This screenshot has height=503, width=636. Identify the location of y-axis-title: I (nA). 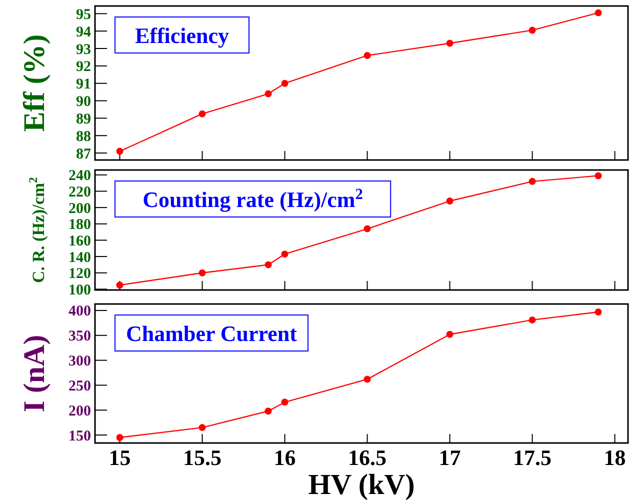
(34, 373).